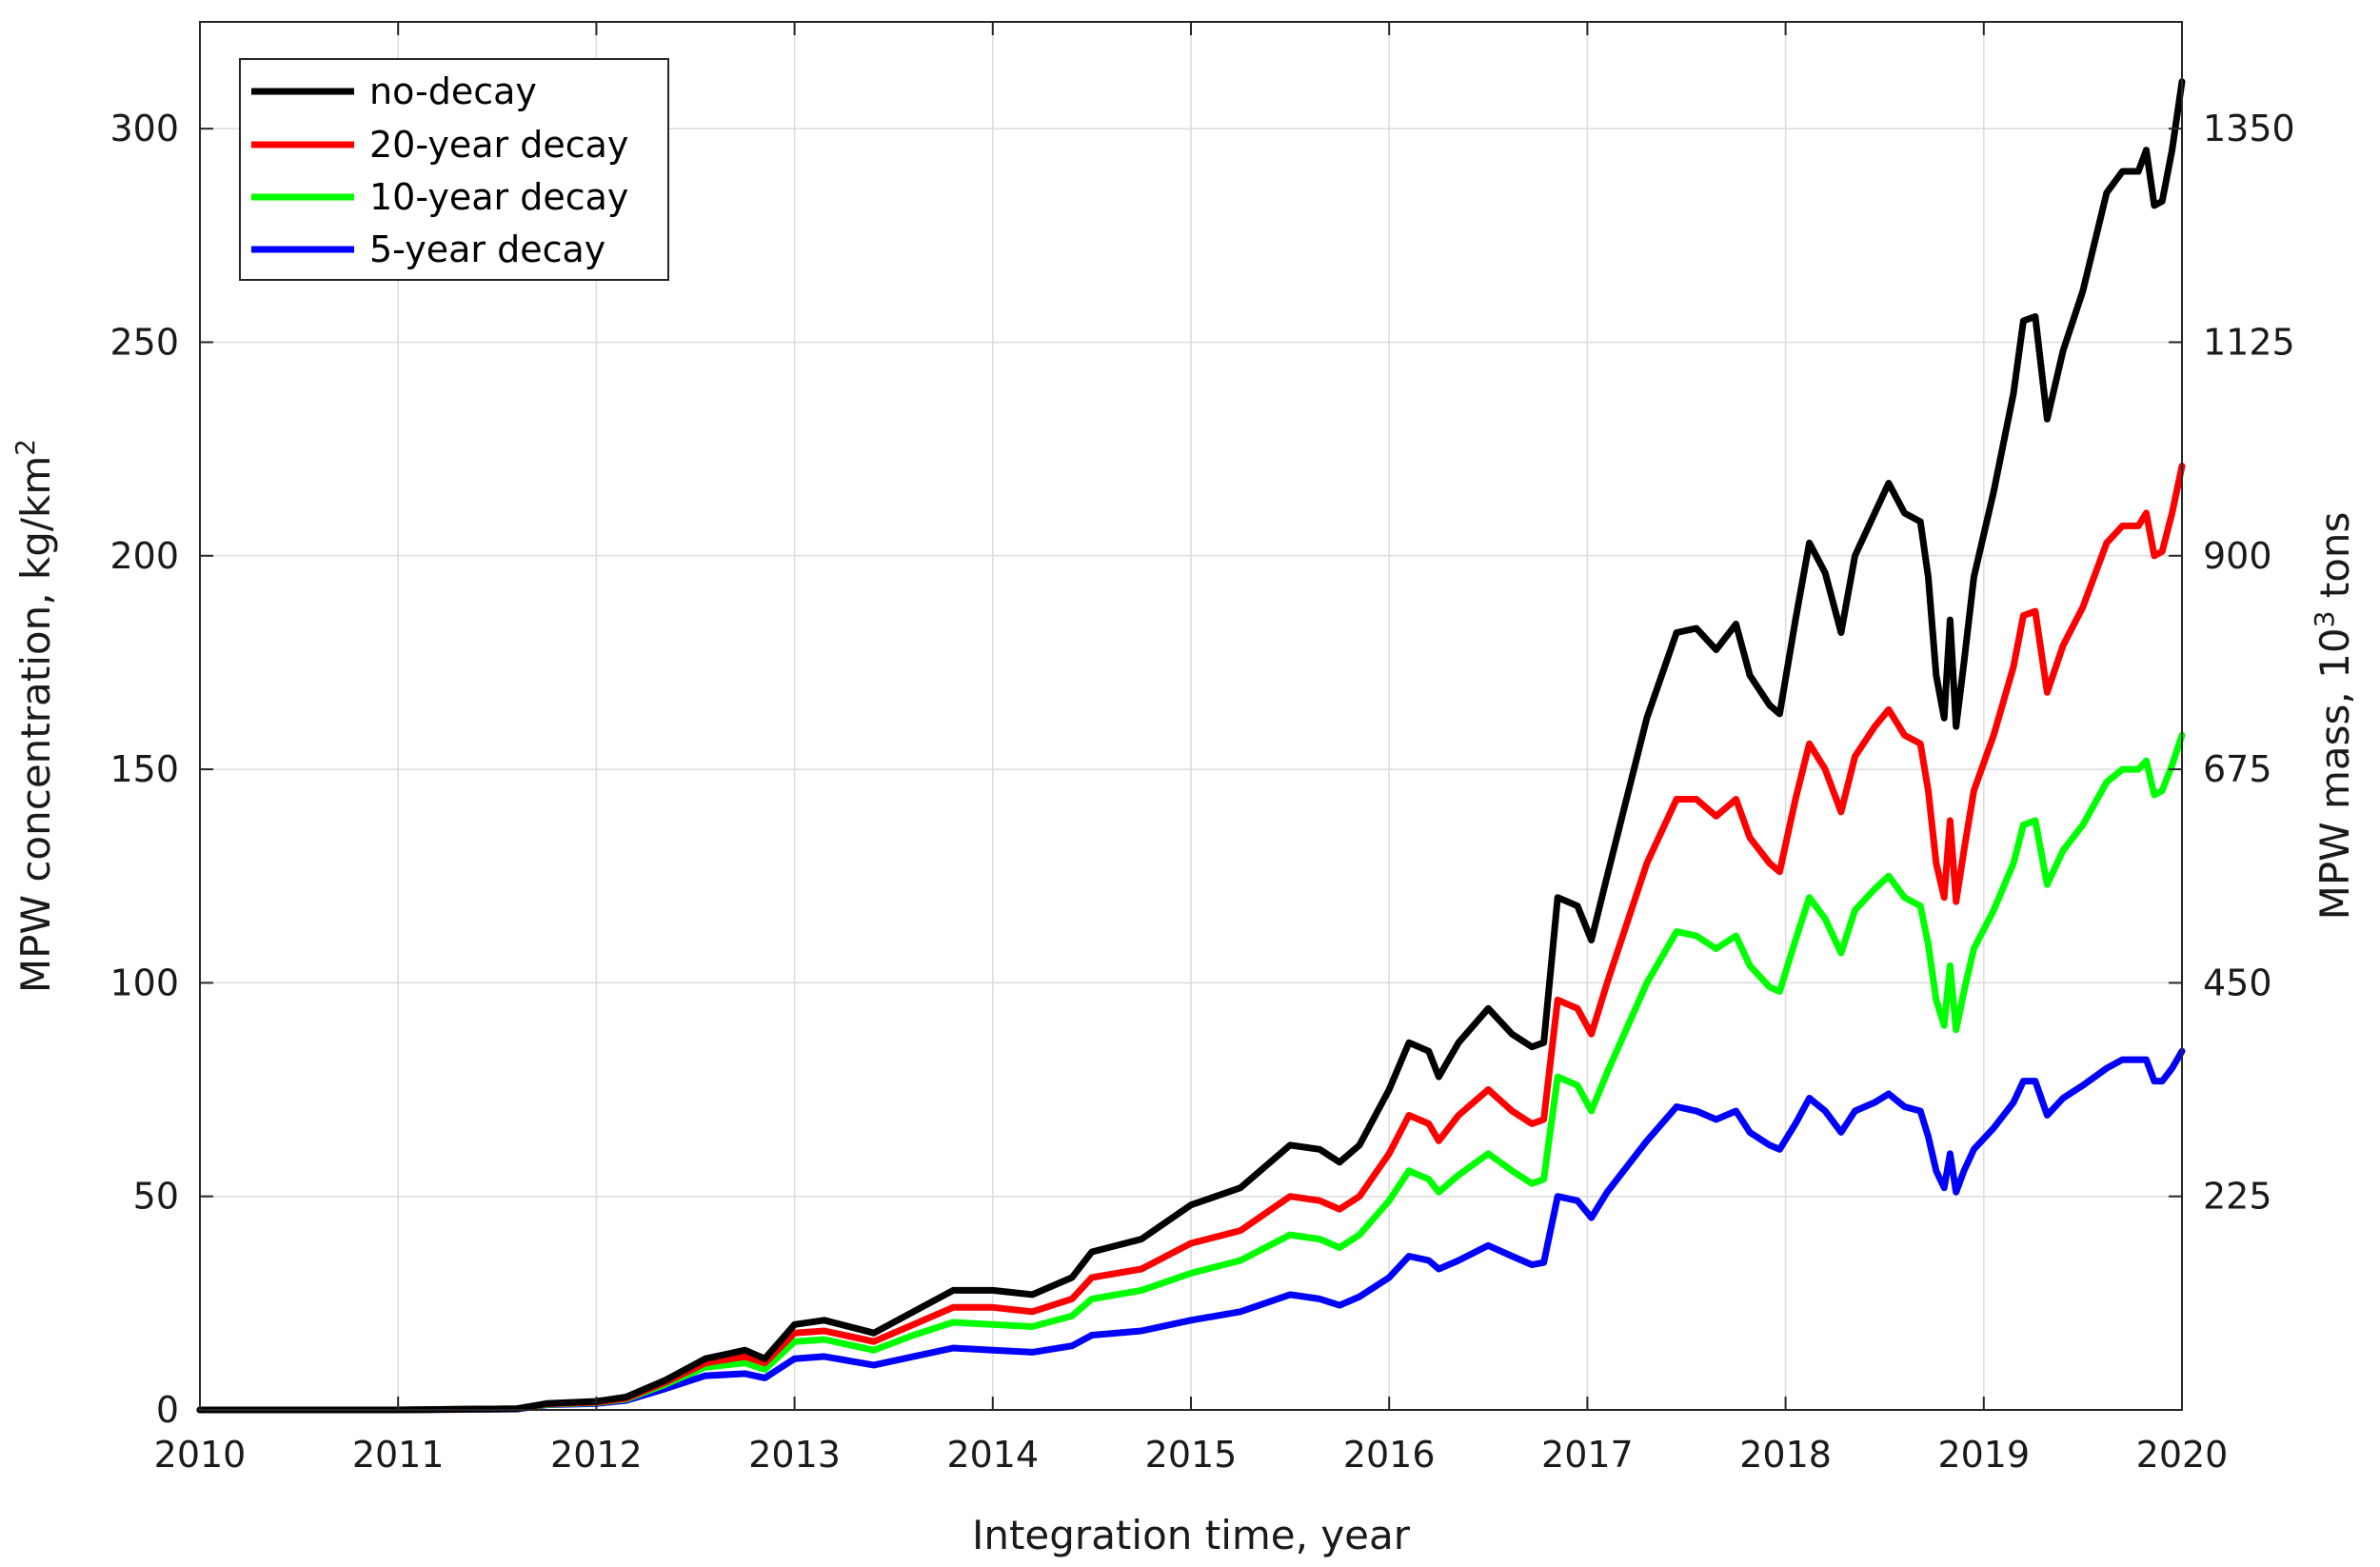  What do you see at coordinates (2249, 128) in the screenshot?
I see `y2-tick-label: 1350` at bounding box center [2249, 128].